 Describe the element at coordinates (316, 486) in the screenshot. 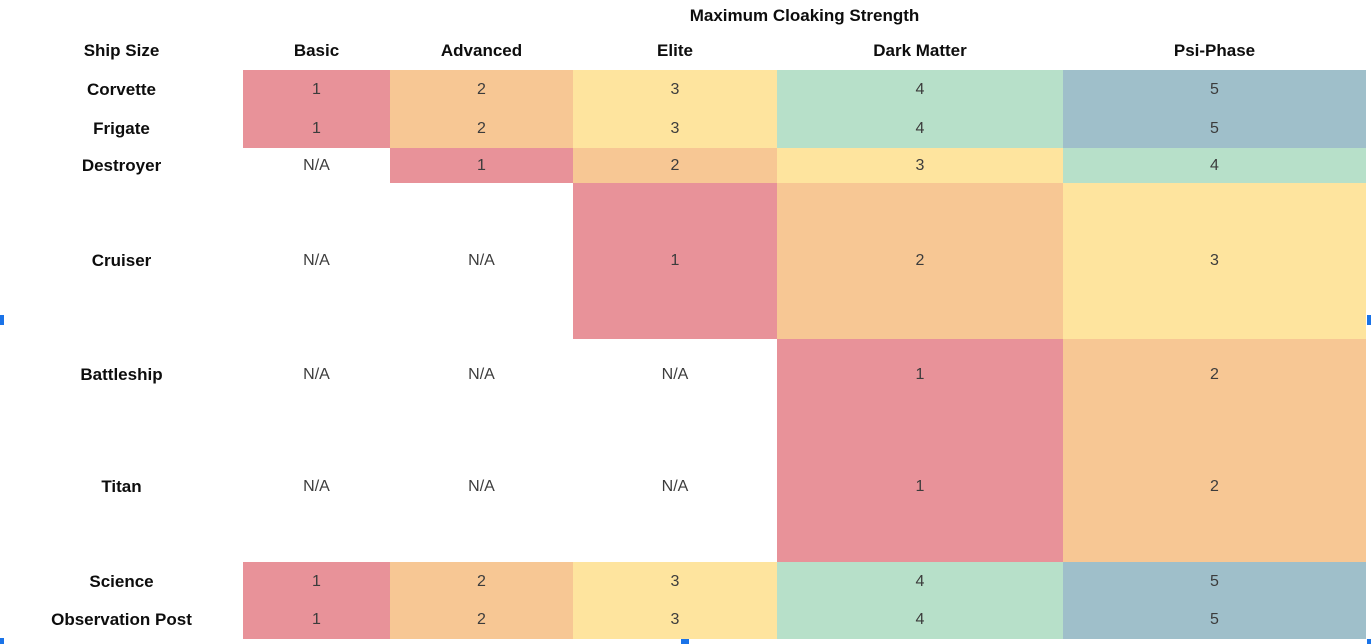

I see `cell-titan-basic: N/A` at that location.